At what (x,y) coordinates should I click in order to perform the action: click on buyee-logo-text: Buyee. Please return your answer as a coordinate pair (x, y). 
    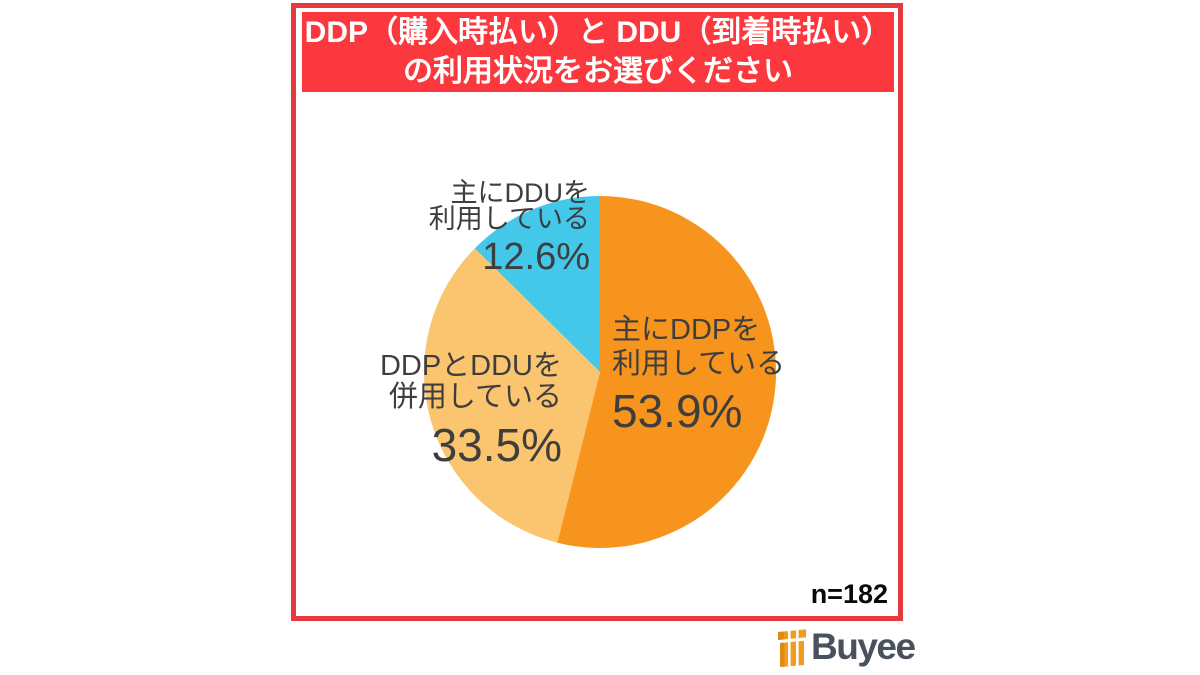
    Looking at the image, I should click on (863, 646).